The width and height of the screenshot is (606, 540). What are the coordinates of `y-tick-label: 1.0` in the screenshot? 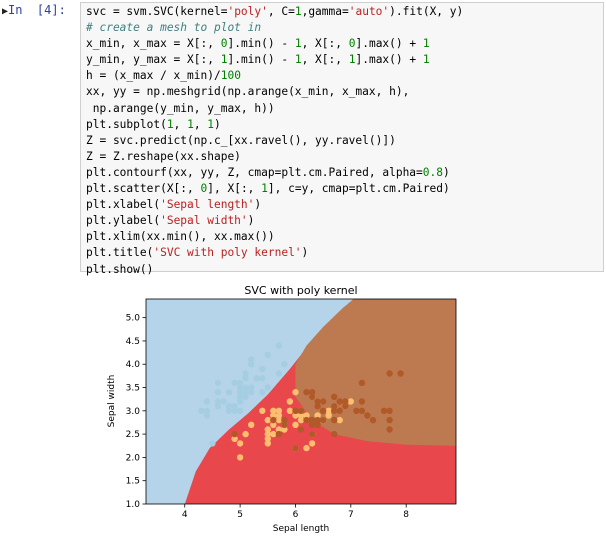 It's located at (133, 505).